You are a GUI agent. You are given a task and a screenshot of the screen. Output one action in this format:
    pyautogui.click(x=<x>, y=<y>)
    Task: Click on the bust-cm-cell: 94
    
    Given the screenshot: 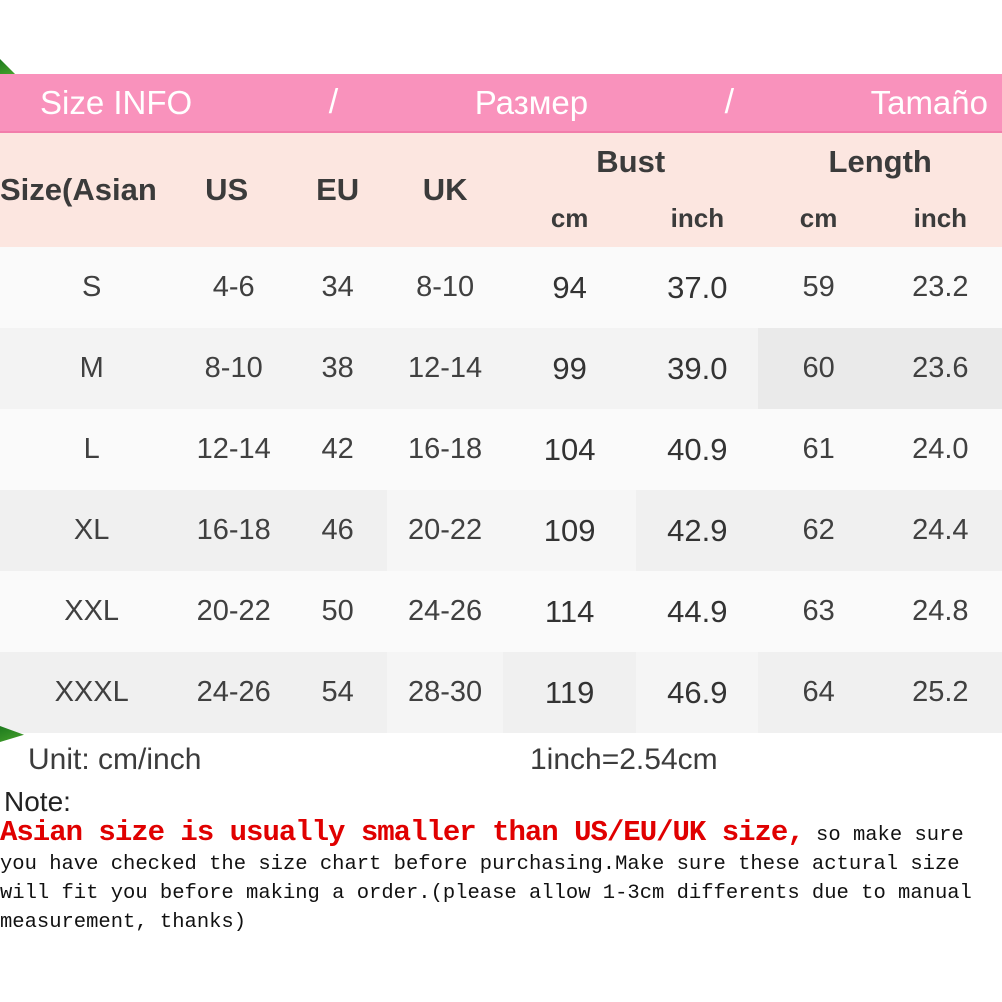 What is the action you would take?
    pyautogui.click(x=569, y=287)
    